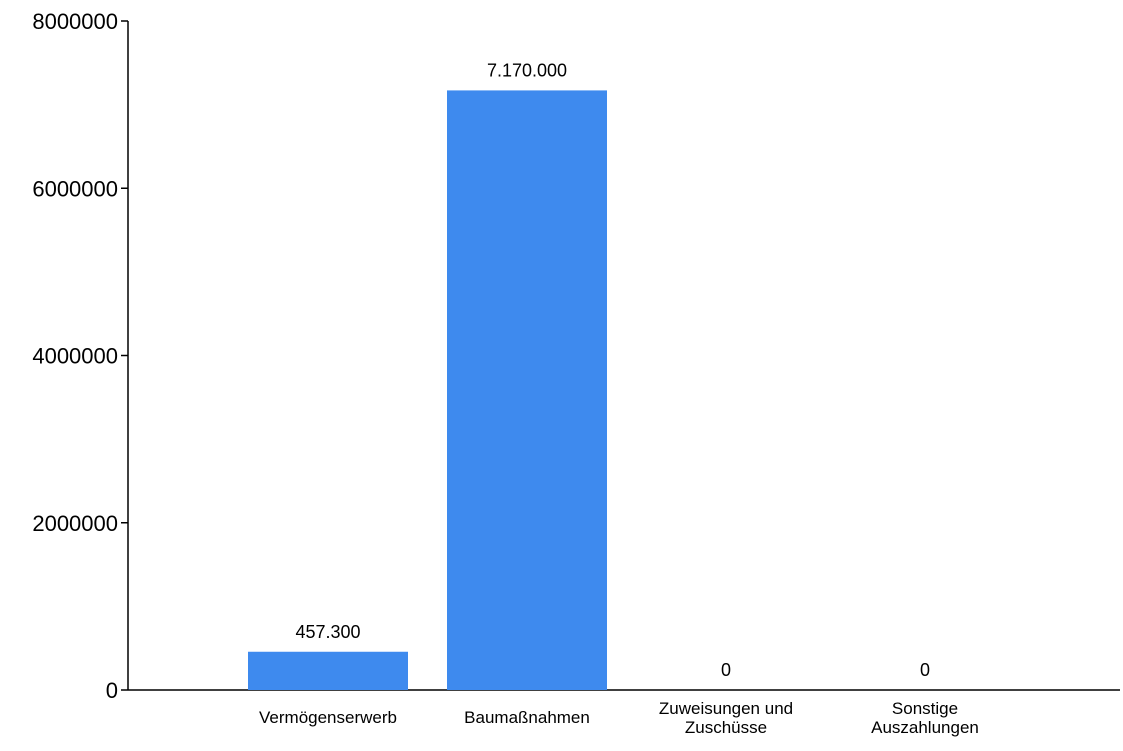 The image size is (1123, 751). What do you see at coordinates (527, 70) in the screenshot?
I see `bar-value-label: 7.170.000` at bounding box center [527, 70].